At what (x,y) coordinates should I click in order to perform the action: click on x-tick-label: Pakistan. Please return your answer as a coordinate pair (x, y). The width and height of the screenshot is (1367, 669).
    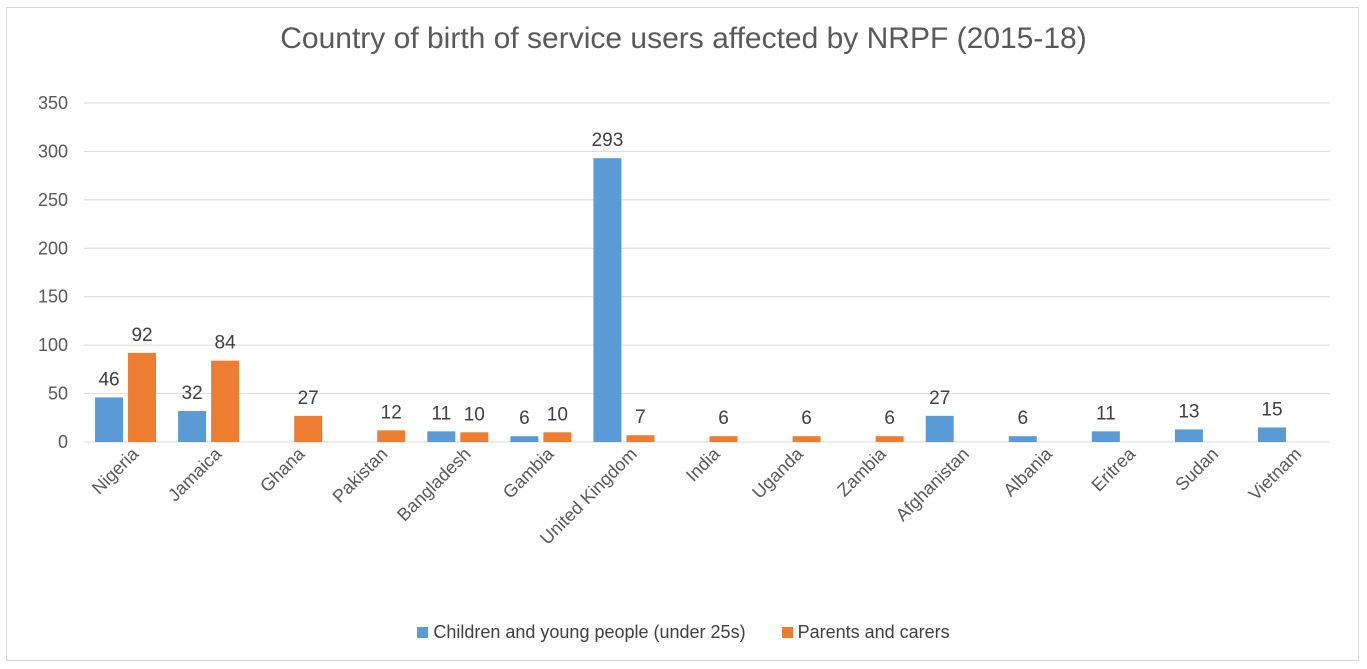
    Looking at the image, I should click on (360, 475).